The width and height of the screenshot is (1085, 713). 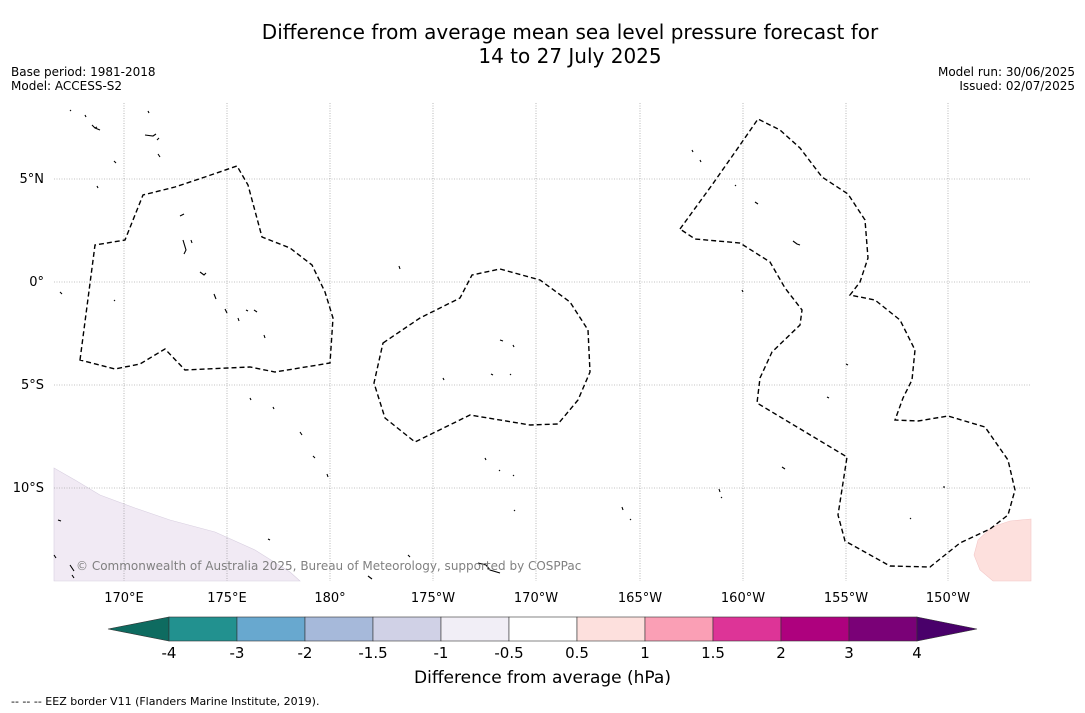 I want to click on meta-left: Base period: 1981-2018 Model: ACCESS-S2, so click(x=83, y=79).